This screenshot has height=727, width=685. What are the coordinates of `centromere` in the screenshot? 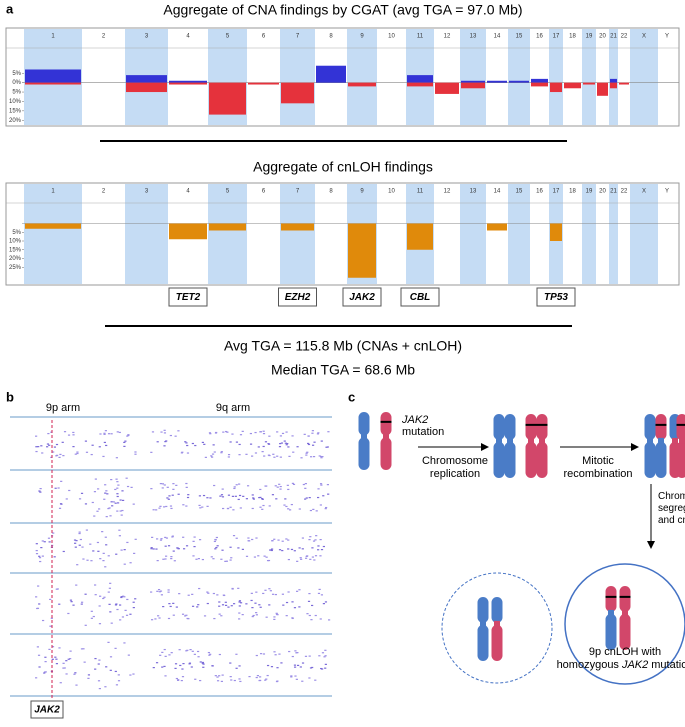 It's located at (542, 441).